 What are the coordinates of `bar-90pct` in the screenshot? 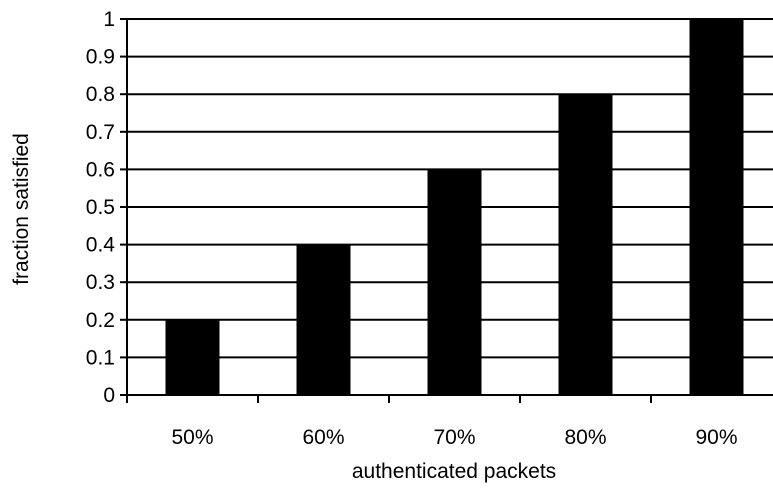 It's located at (716, 207).